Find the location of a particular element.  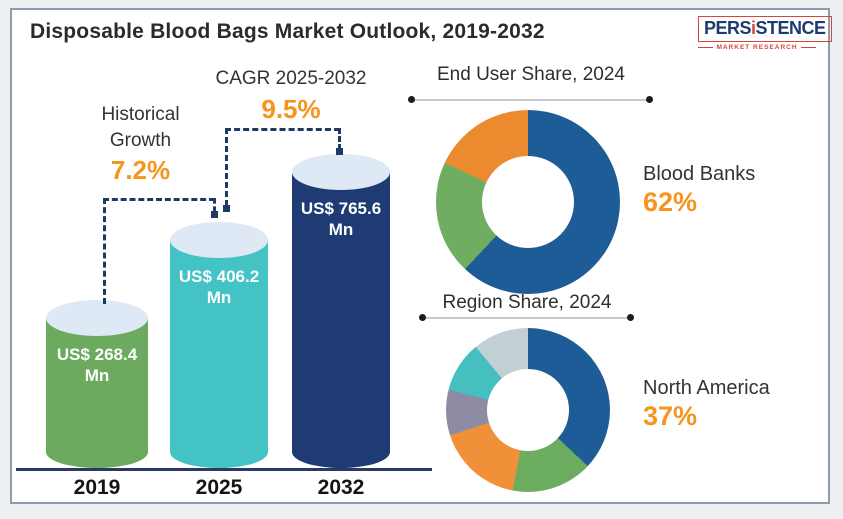

bar-2025-value-line1: US$ 406.2 is located at coordinates (219, 276).